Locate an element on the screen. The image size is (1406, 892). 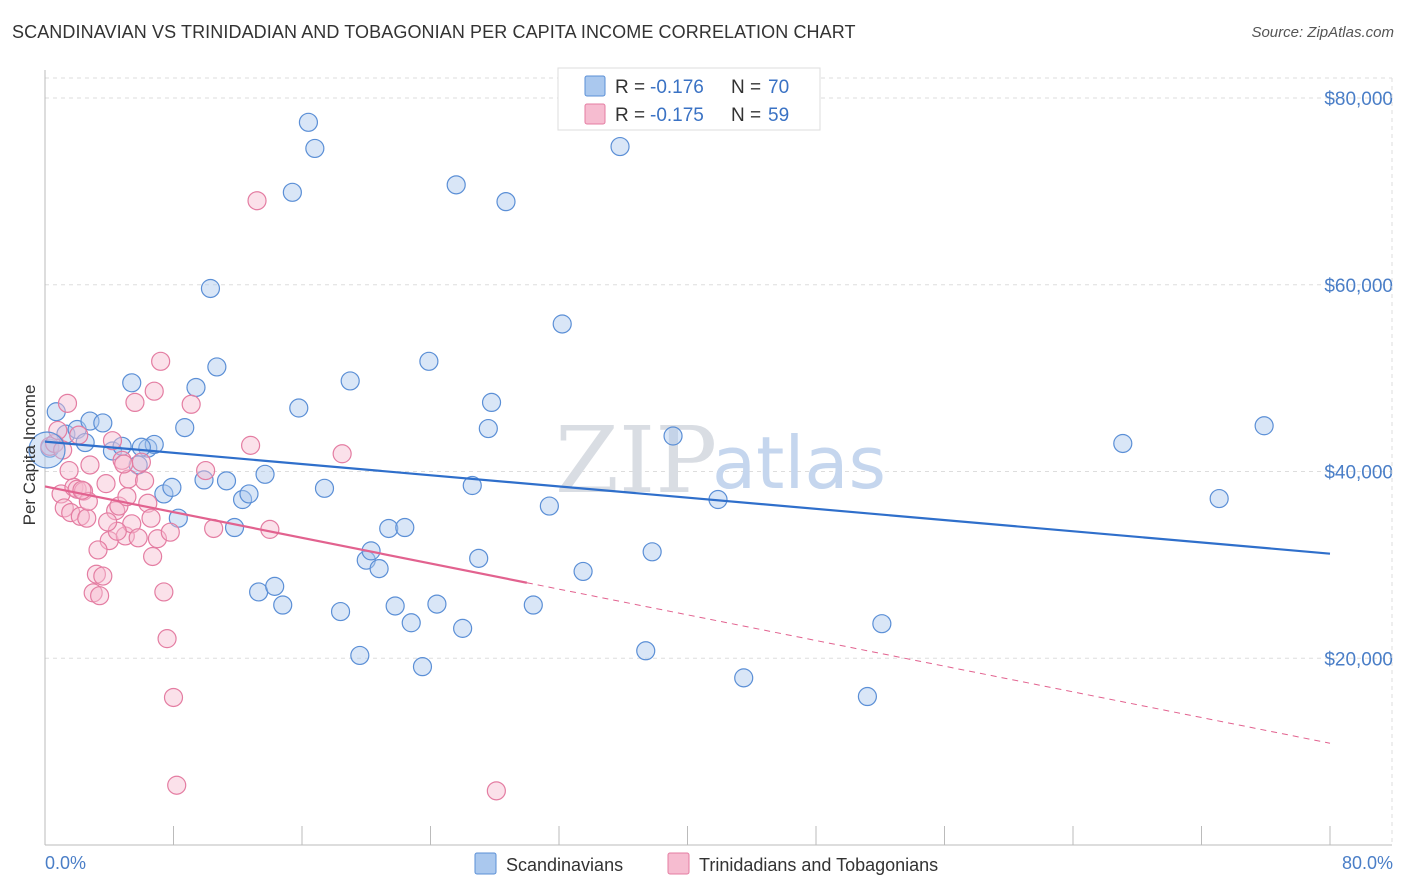
trend-line-extension-trinidadian is located at coordinates (928, 663).